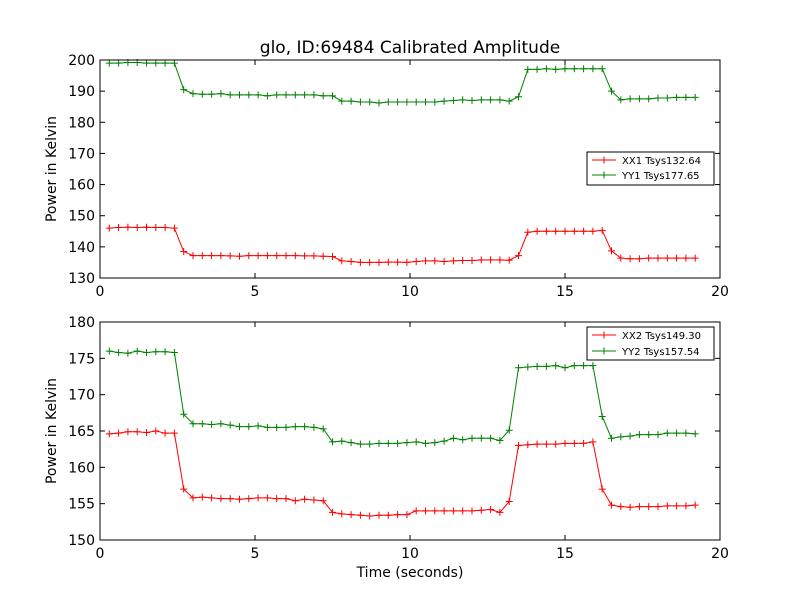 Image resolution: width=800 pixels, height=600 pixels. I want to click on series-line-yy2, so click(402, 397).